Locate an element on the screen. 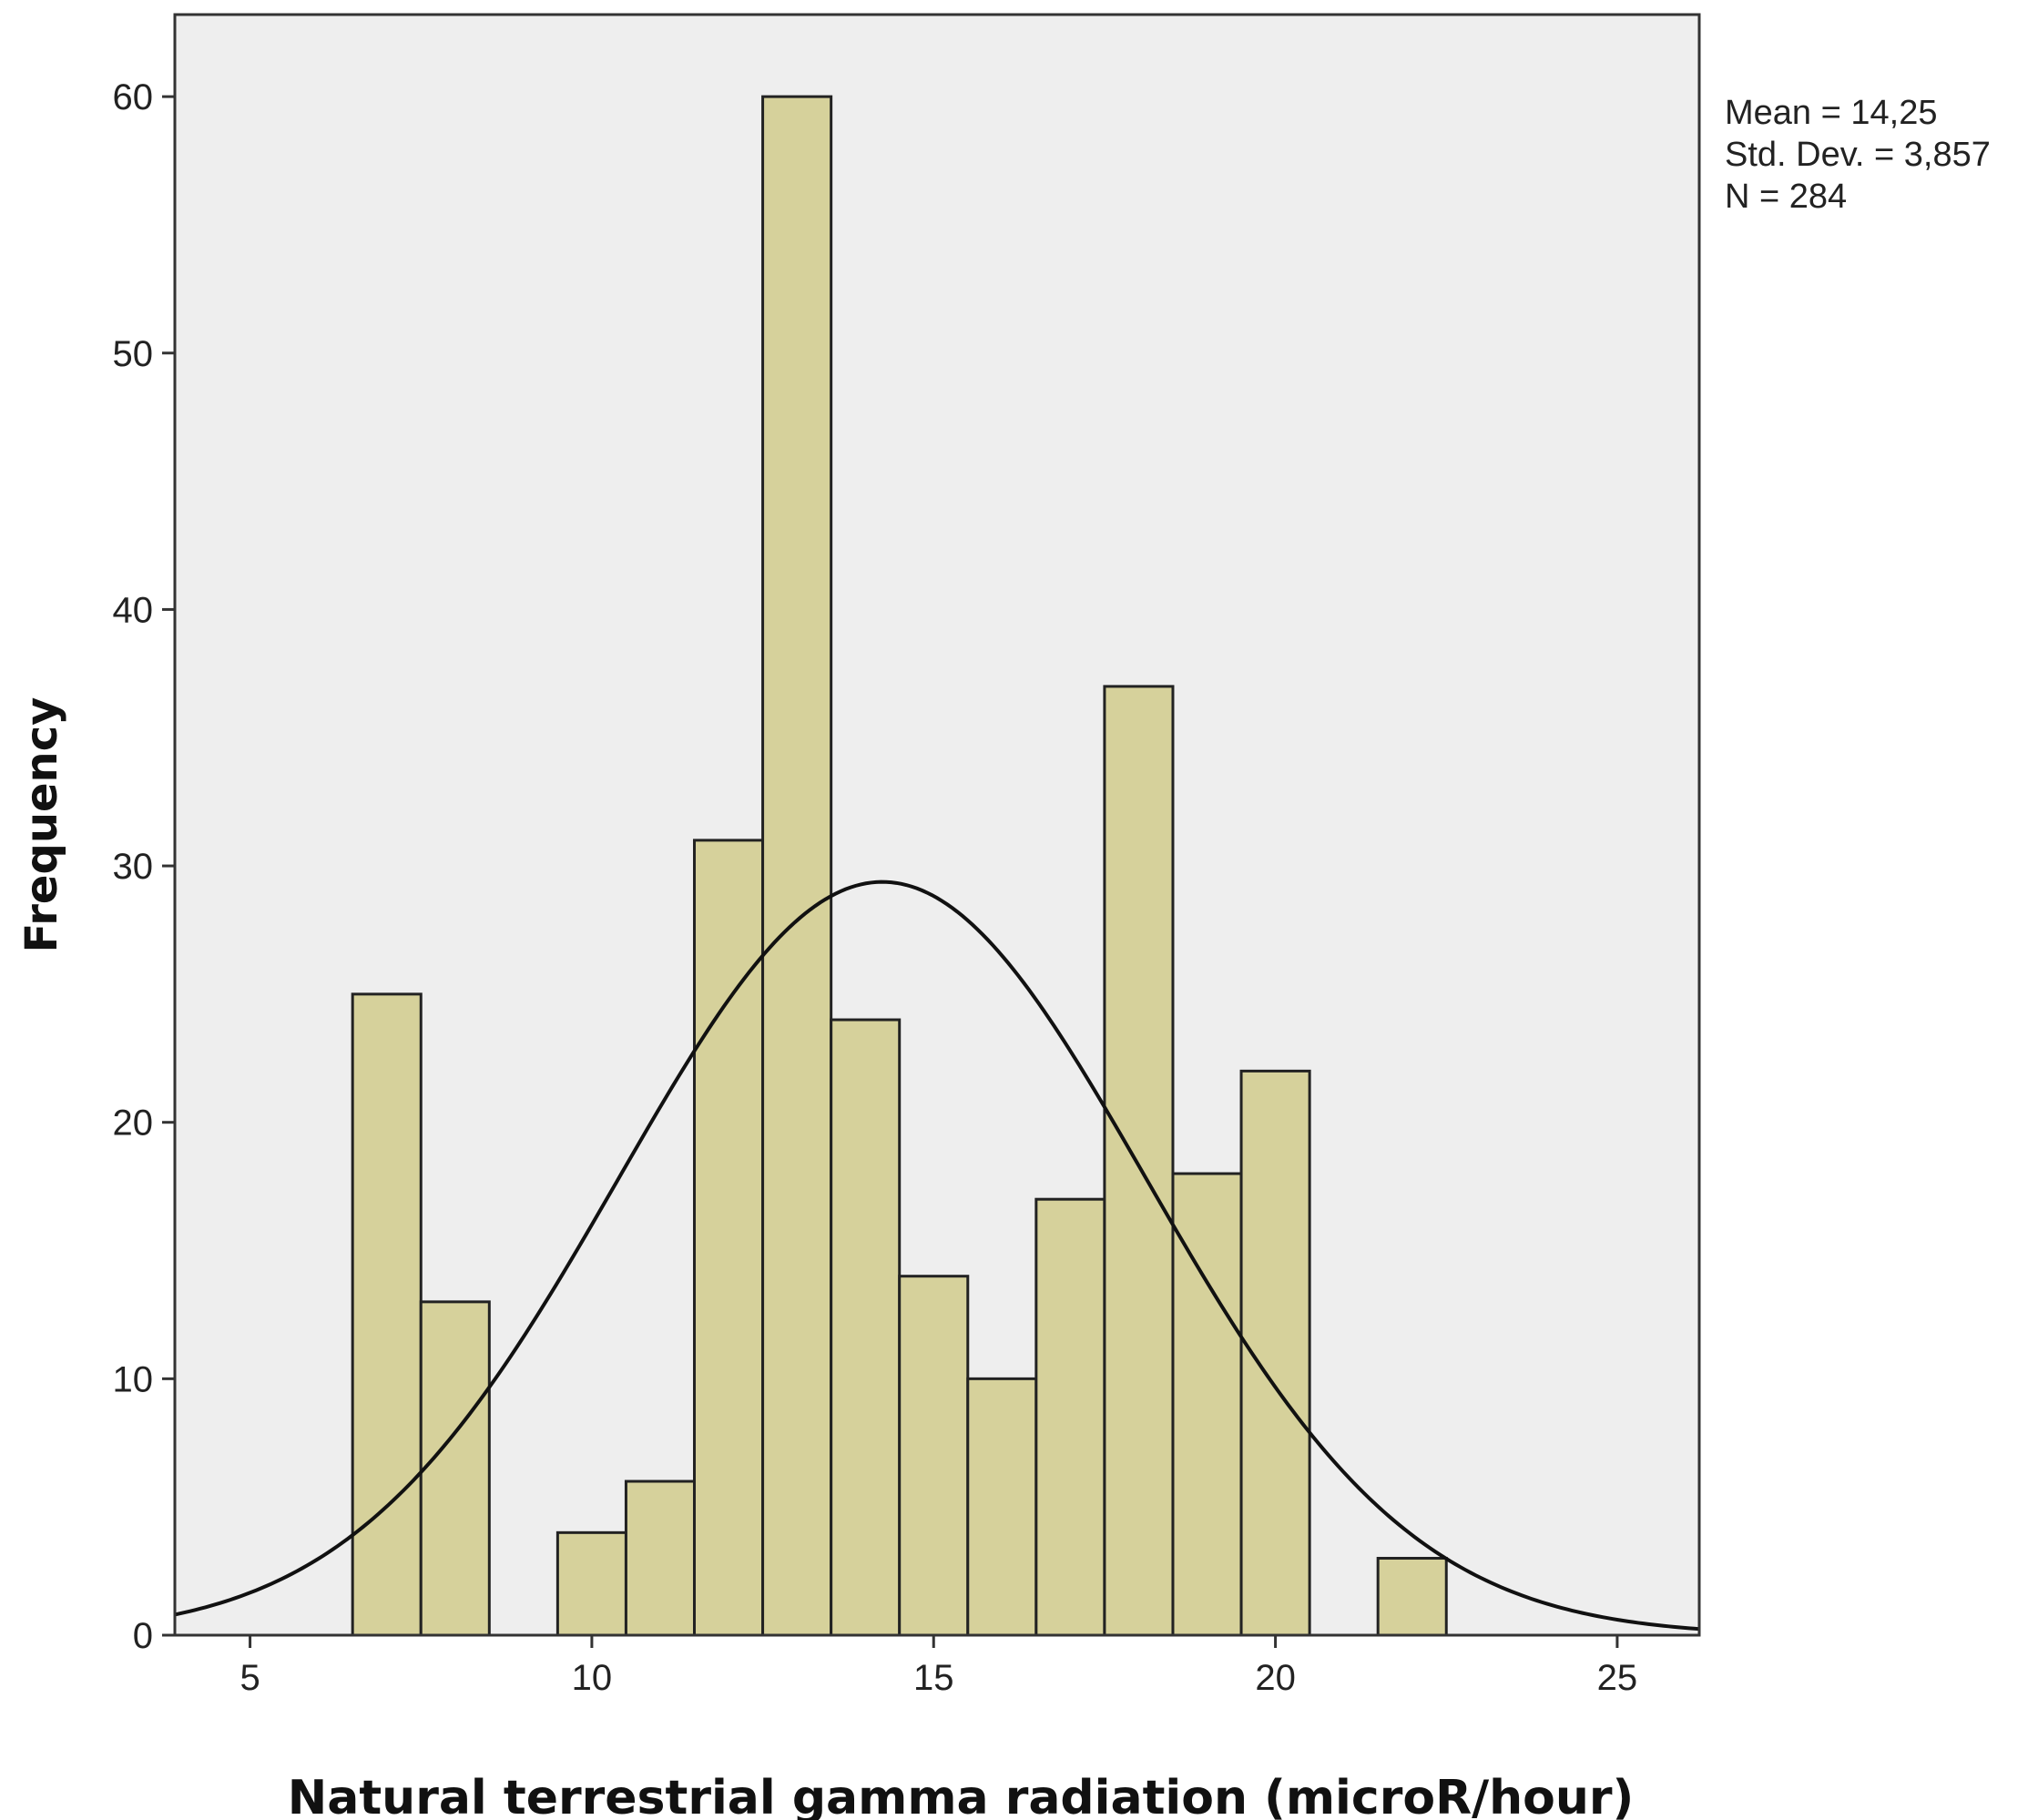 The height and width of the screenshot is (1820, 2038). statistics-legend: Mean = 14,25 Std. Dev. = 3,857 N = 284 is located at coordinates (1858, 155).